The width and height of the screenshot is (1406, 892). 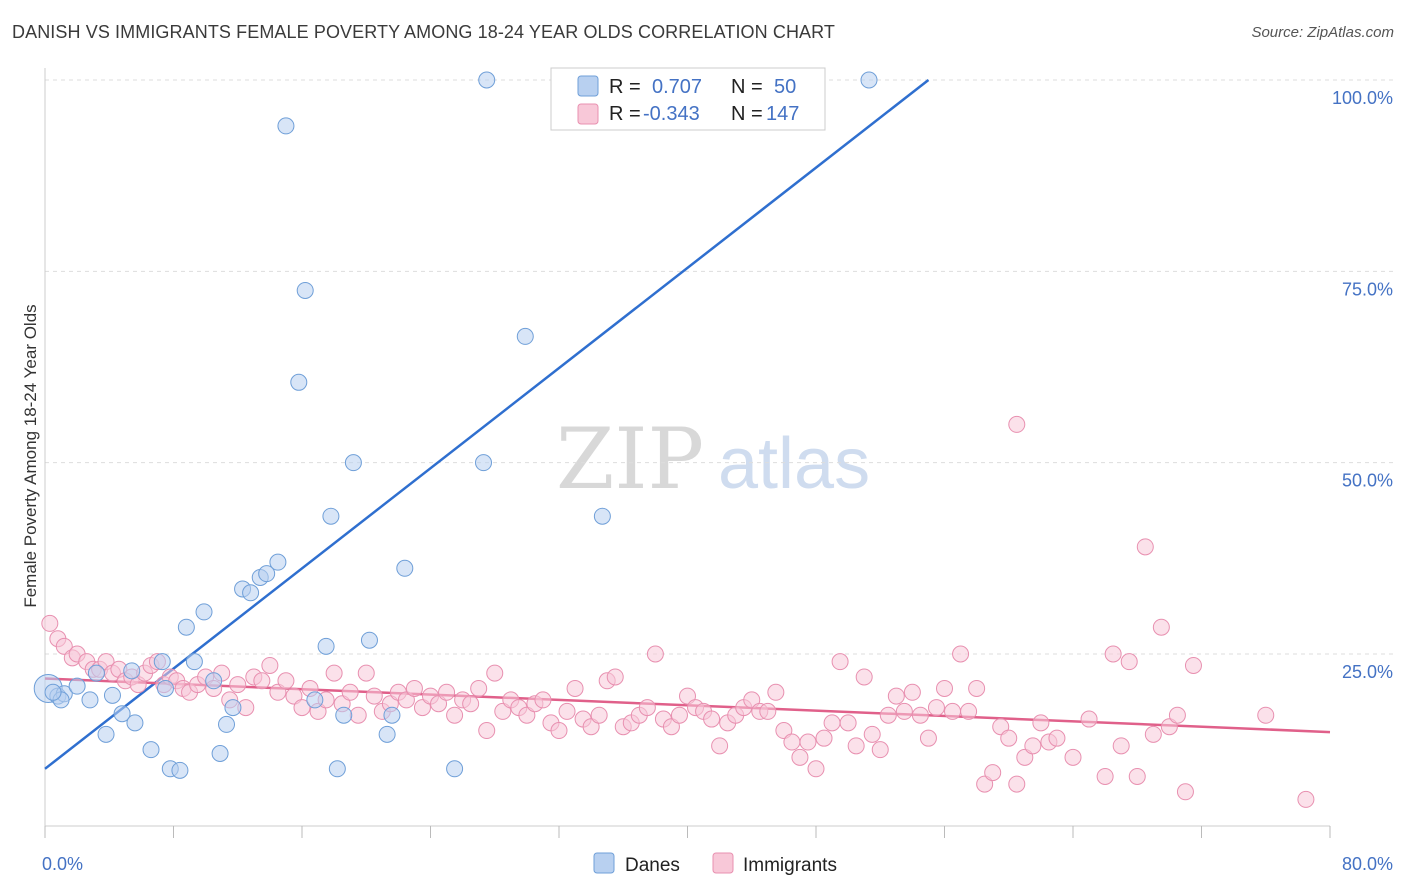 I want to click on legend-immigrants-swatch, so click(x=588, y=114).